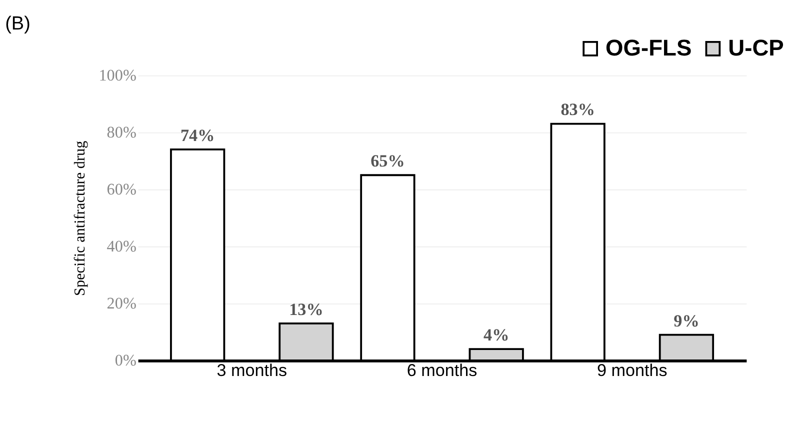 This screenshot has height=433, width=789. What do you see at coordinates (17, 24) in the screenshot?
I see `chart-title: (B)` at bounding box center [17, 24].